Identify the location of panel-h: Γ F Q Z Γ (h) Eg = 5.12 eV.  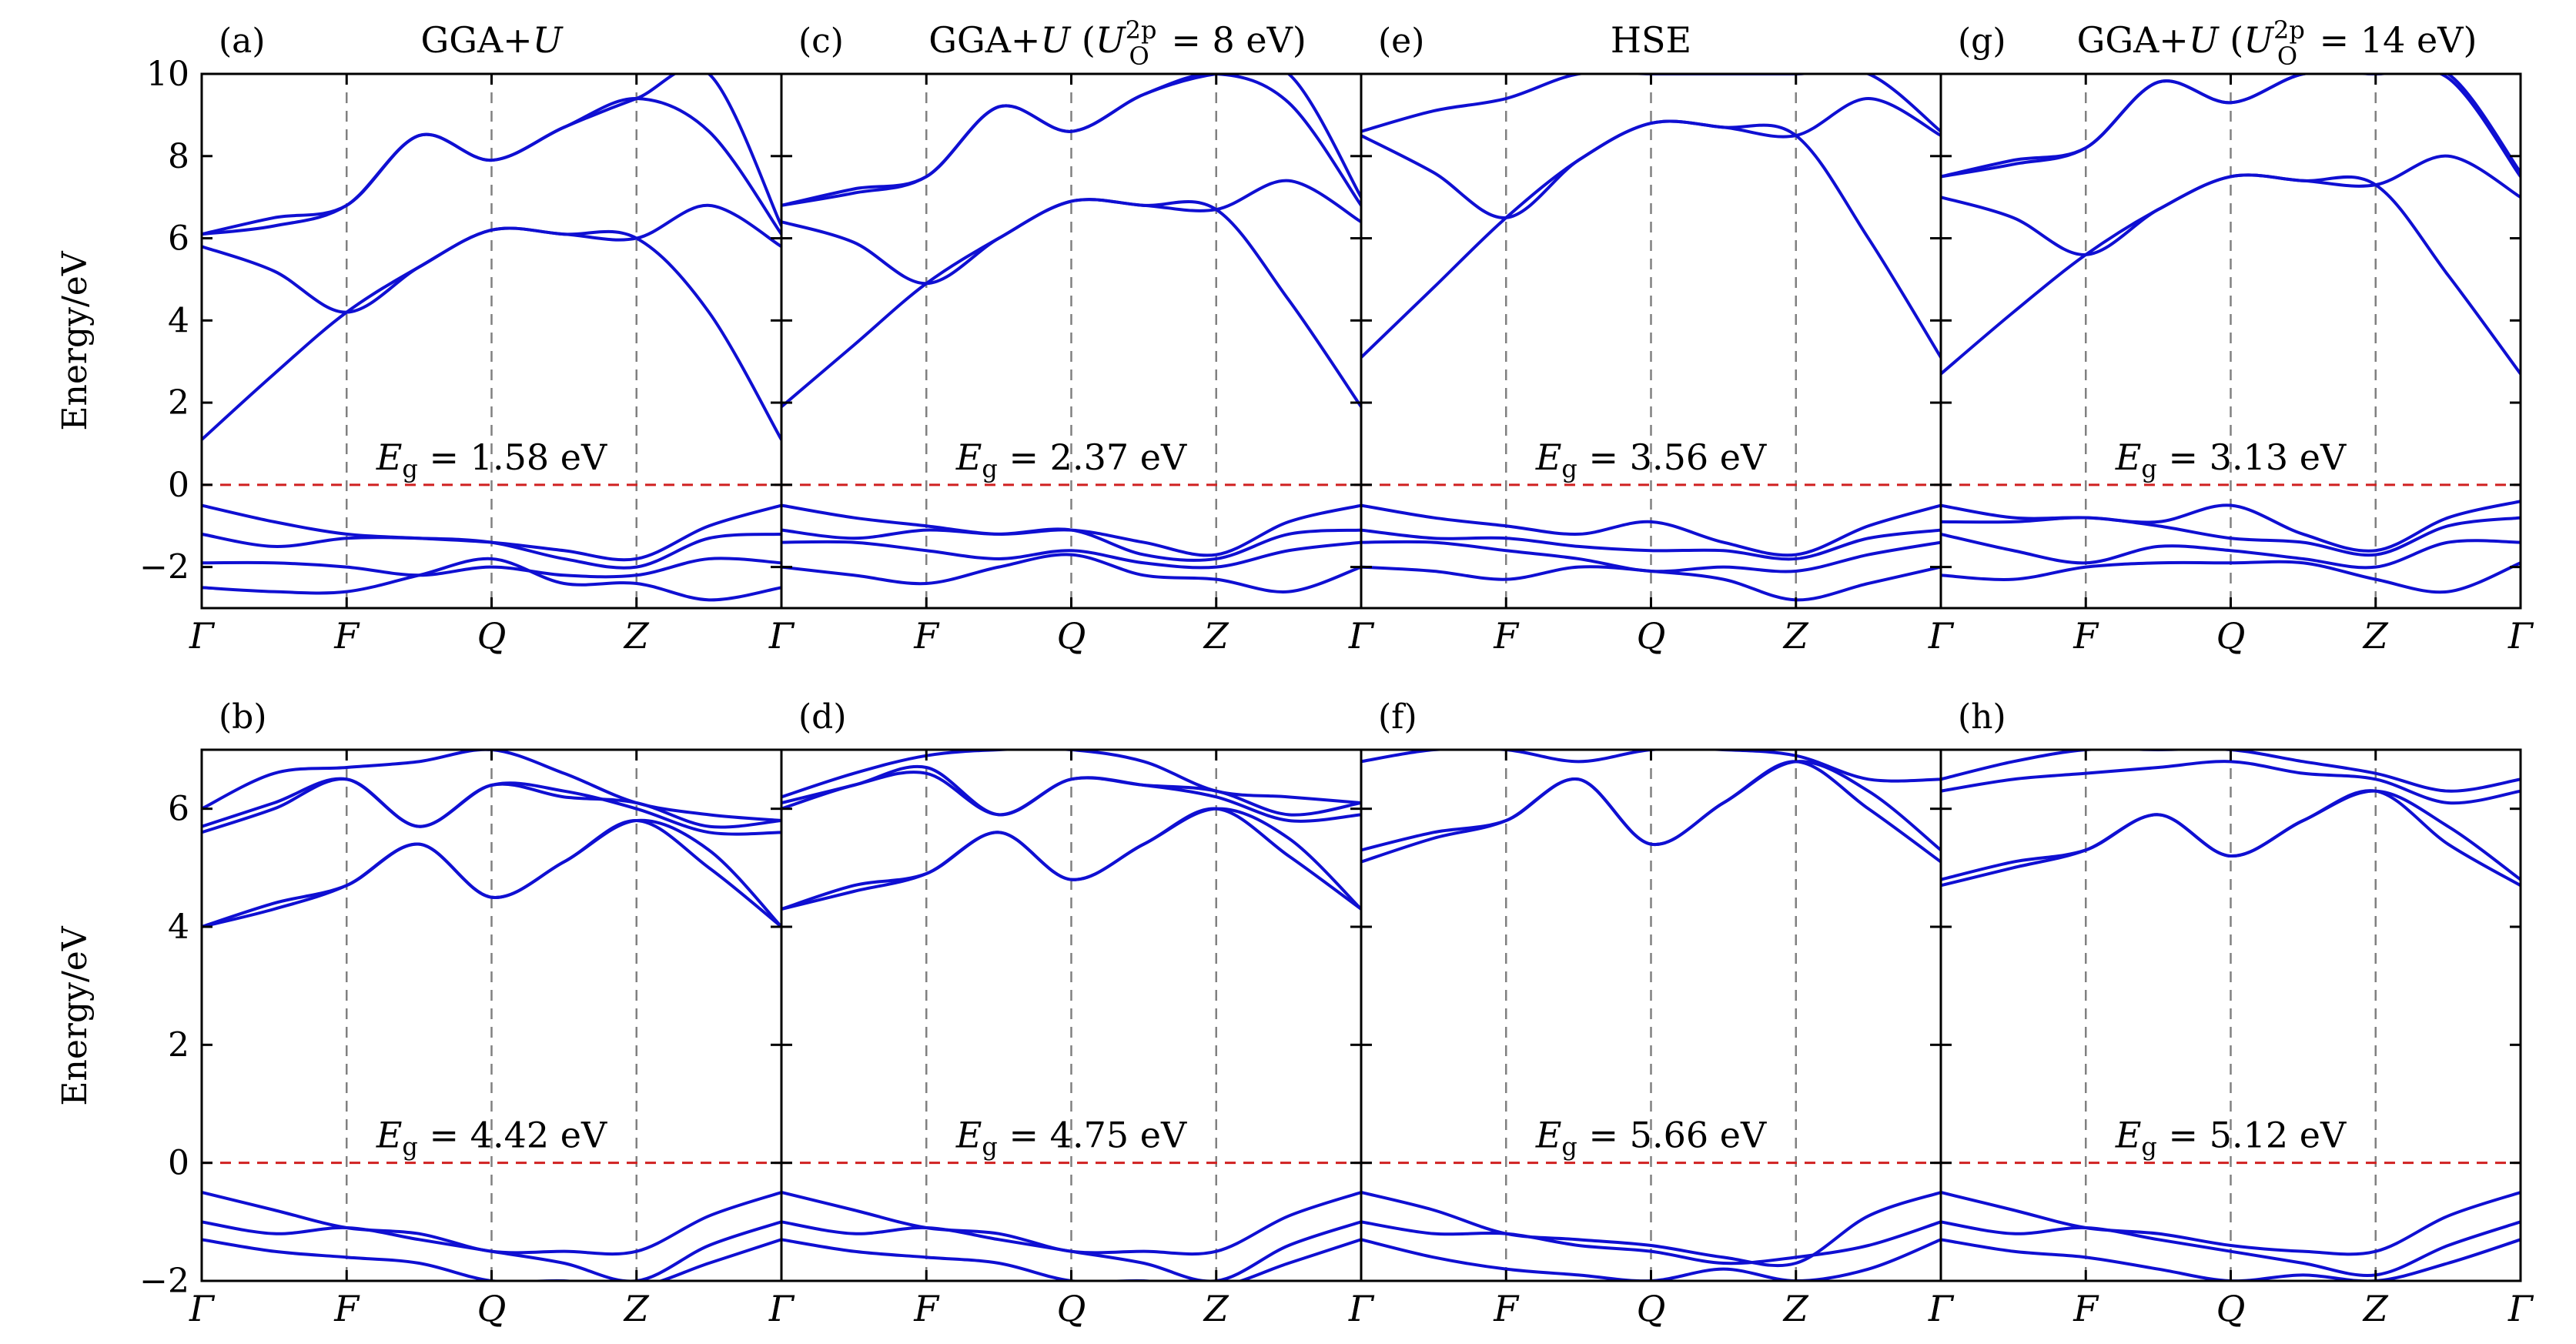
(2231, 1013).